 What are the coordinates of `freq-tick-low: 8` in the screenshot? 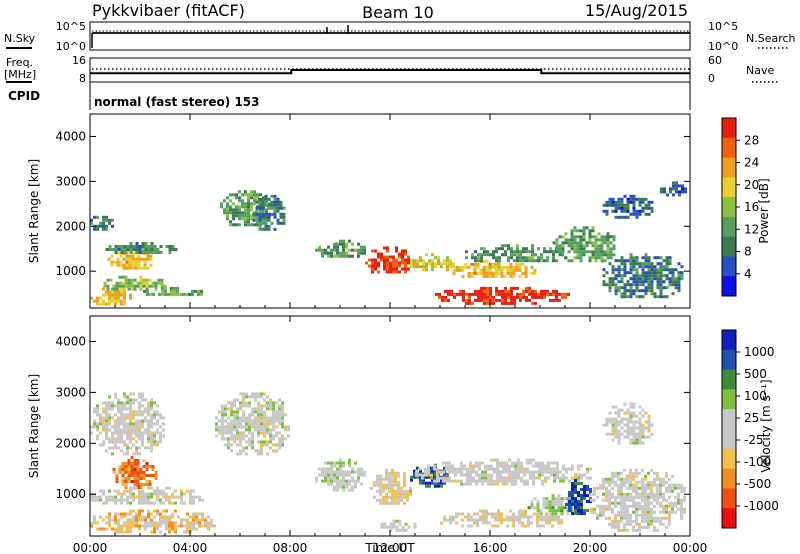 It's located at (82, 78).